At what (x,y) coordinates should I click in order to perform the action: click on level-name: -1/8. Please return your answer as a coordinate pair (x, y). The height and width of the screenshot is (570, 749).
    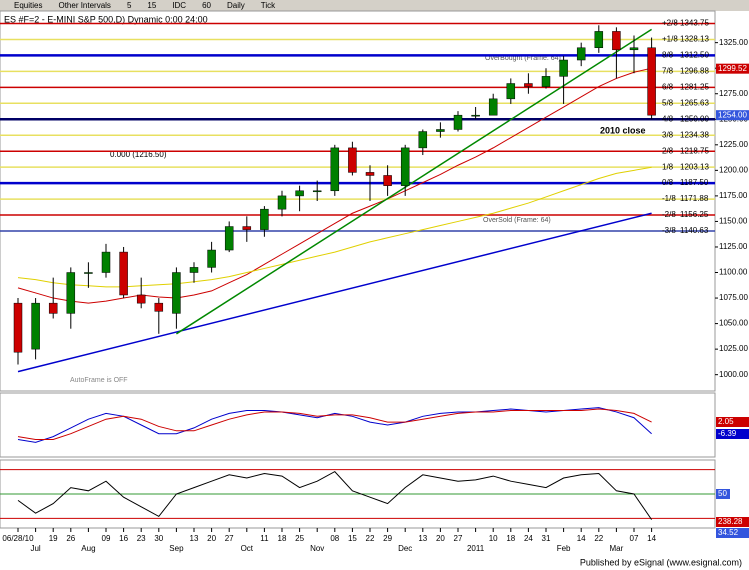
    Looking at the image, I should click on (669, 198).